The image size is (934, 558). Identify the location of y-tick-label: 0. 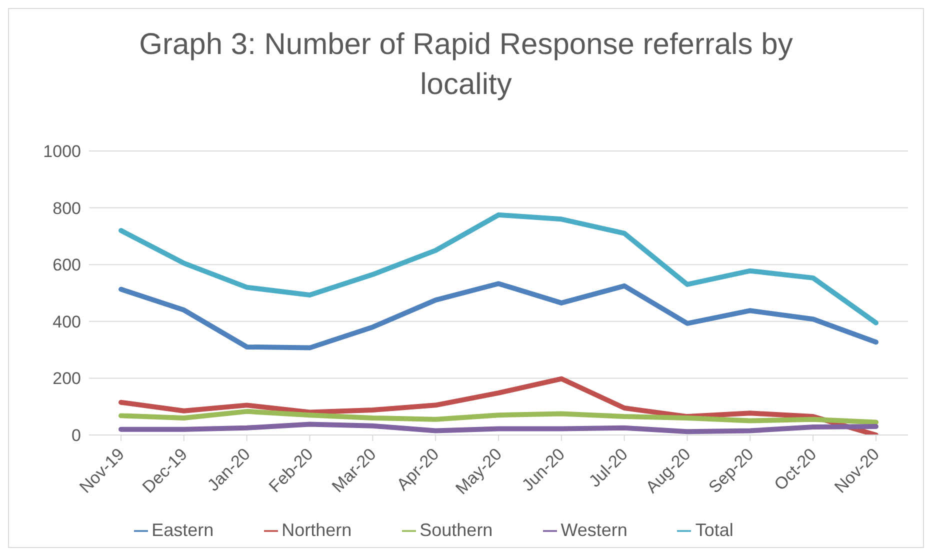
(76, 436).